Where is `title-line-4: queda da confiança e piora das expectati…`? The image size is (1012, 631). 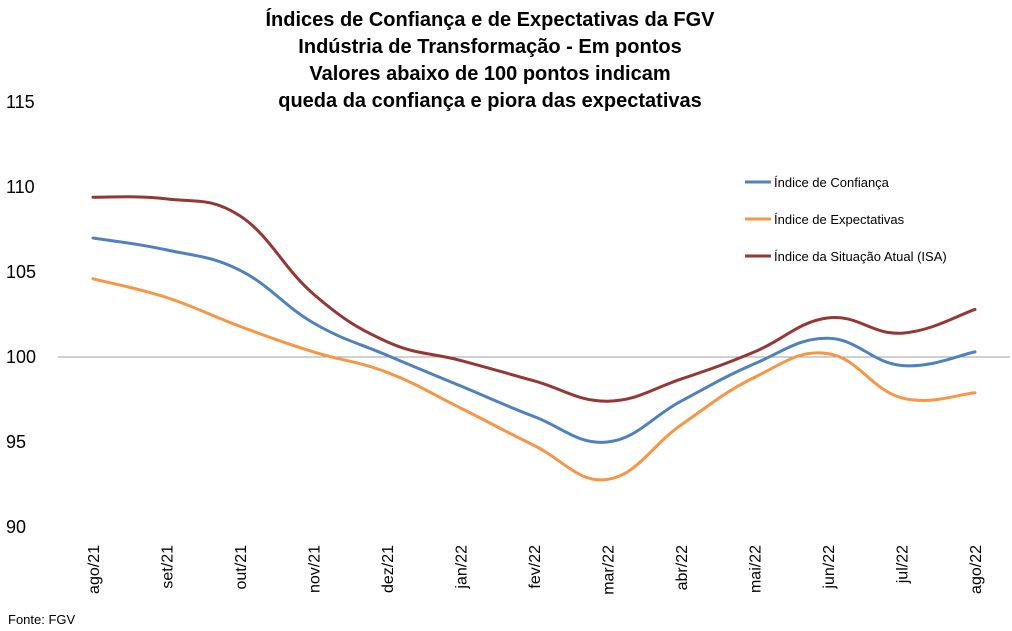
title-line-4: queda da confiança e piora das expectati… is located at coordinates (490, 101).